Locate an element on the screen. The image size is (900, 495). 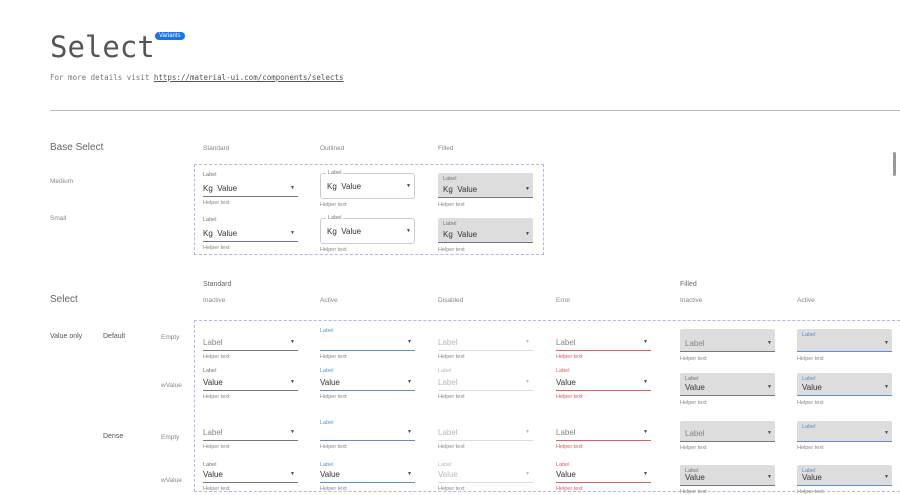
select-value: Value is located at coordinates (448, 474).